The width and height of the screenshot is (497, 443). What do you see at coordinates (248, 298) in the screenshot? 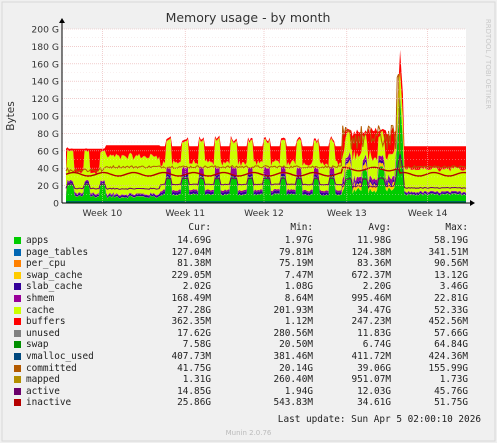
I see `legend-row-shmem: shmem 168.49M 8.64M 995.46M 22.81G` at bounding box center [248, 298].